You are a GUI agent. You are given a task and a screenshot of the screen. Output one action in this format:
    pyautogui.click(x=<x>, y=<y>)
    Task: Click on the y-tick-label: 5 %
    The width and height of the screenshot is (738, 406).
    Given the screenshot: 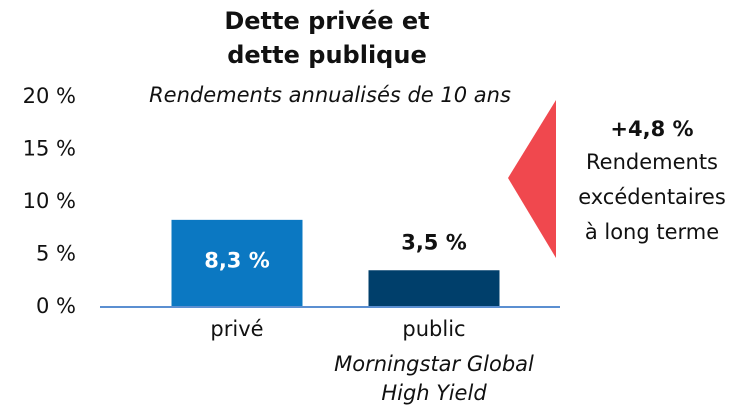 What is the action you would take?
    pyautogui.click(x=56, y=254)
    